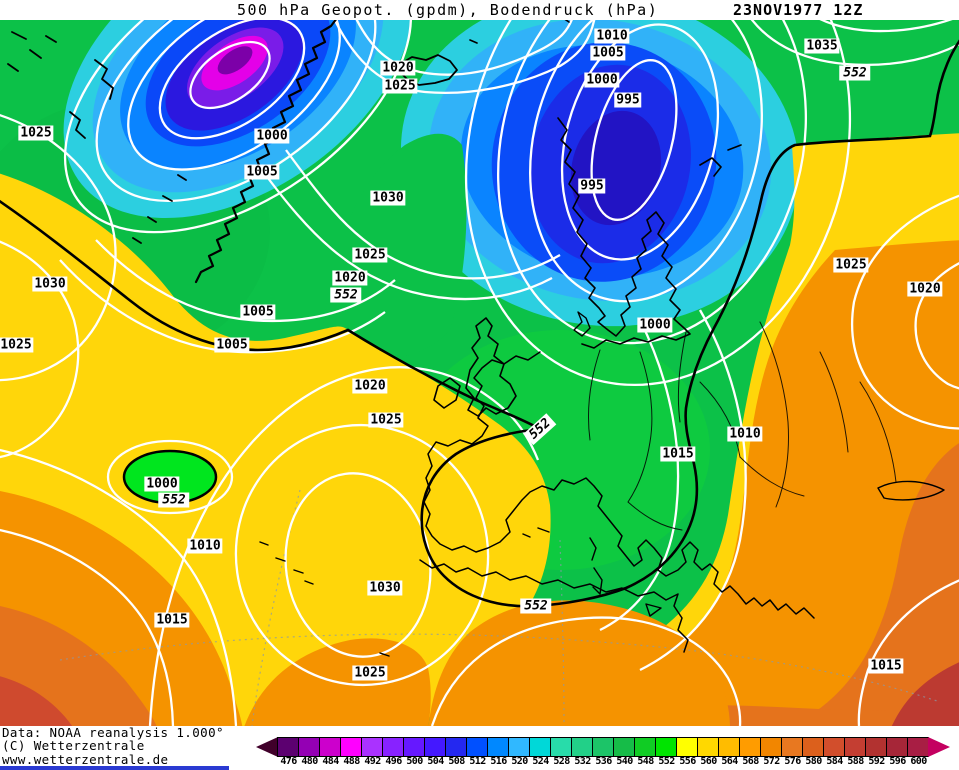 The image size is (959, 770). What do you see at coordinates (113, 732) in the screenshot?
I see `attribution-data-source: Data: NOAA reanalysis 1.000°` at bounding box center [113, 732].